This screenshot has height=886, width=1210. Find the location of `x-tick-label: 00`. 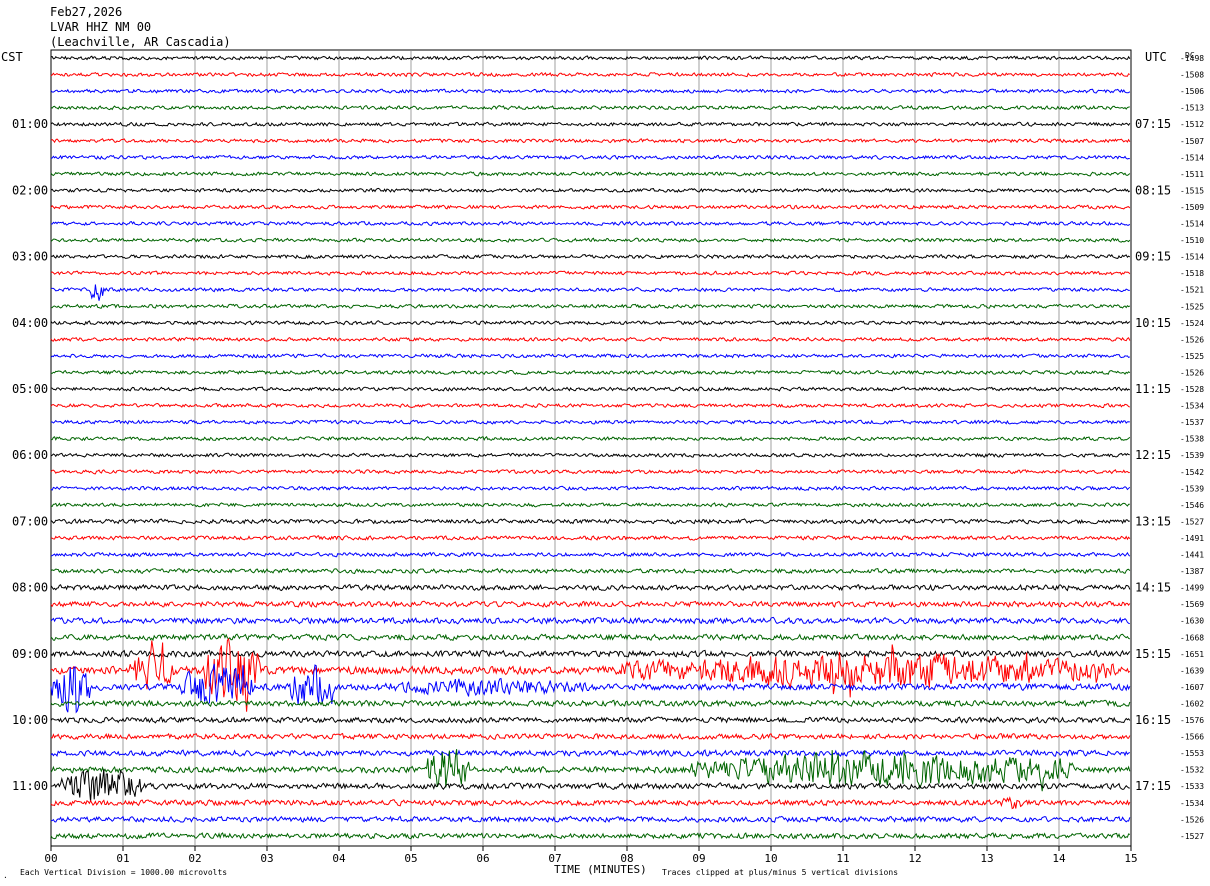

x-tick-label: 00 is located at coordinates (50, 858).